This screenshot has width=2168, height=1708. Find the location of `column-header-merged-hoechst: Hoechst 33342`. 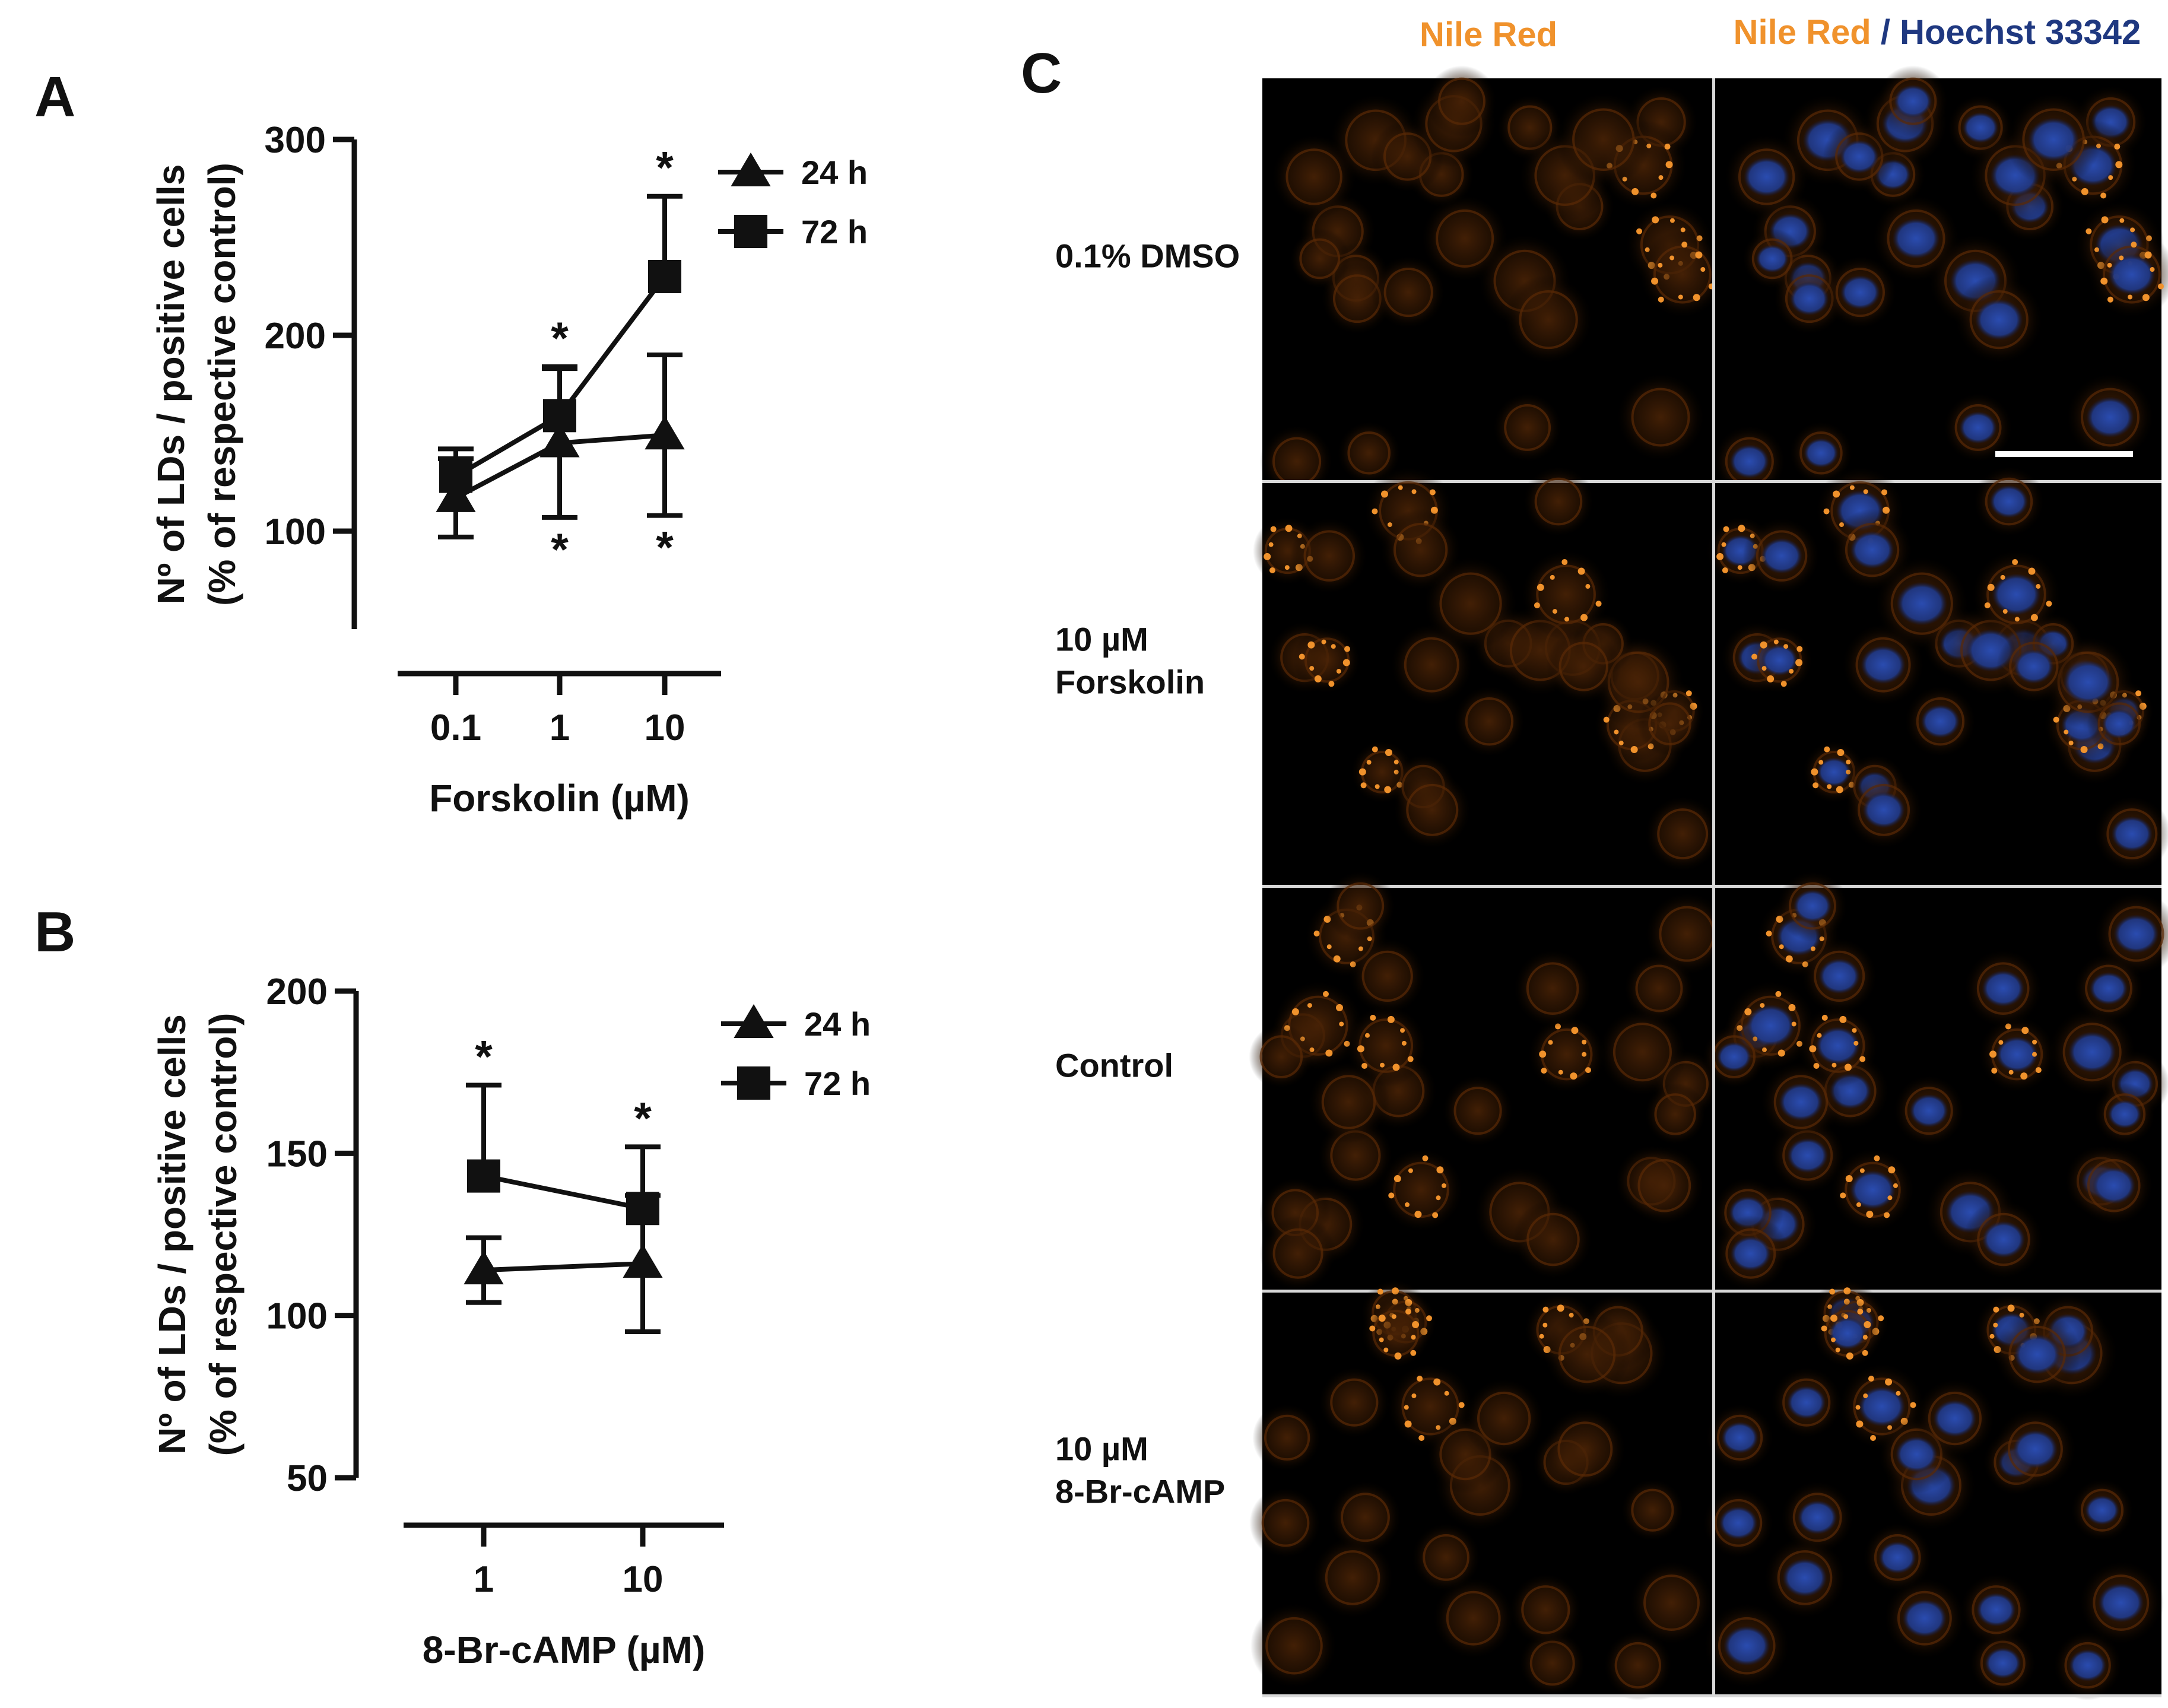

column-header-merged-hoechst: Hoechst 33342 is located at coordinates (2021, 32).